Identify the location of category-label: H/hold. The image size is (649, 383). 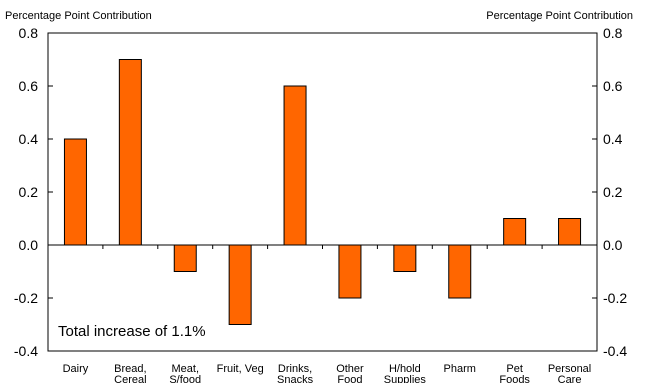
(405, 369).